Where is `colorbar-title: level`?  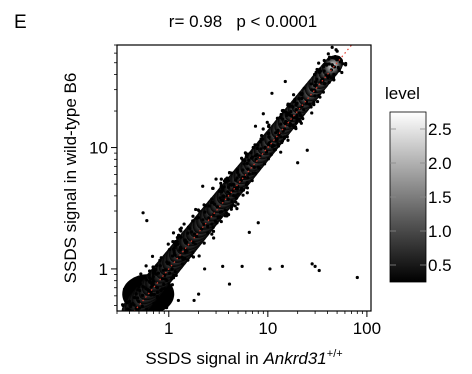
colorbar-title: level is located at coordinates (402, 93).